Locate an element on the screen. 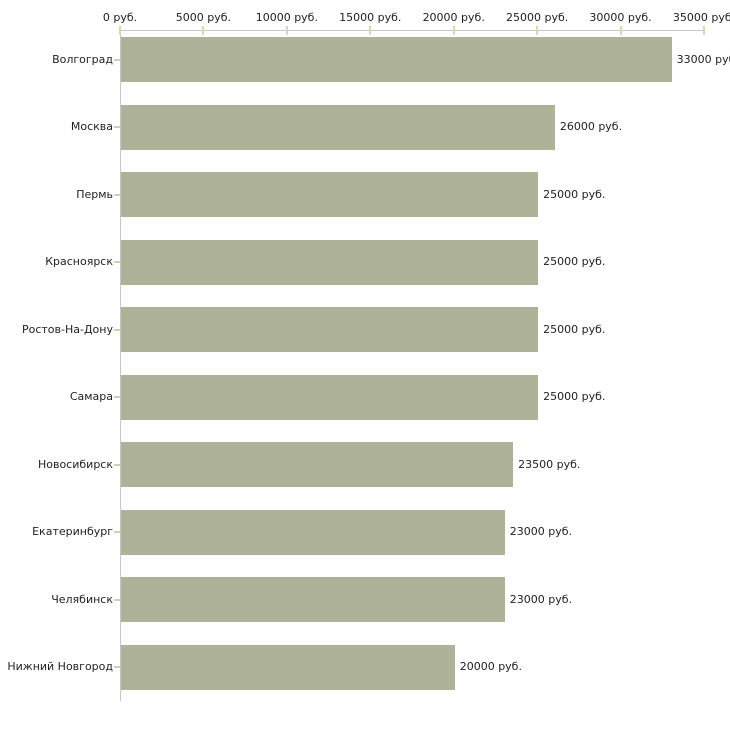  value-label: 33000 руб is located at coordinates (703, 59).